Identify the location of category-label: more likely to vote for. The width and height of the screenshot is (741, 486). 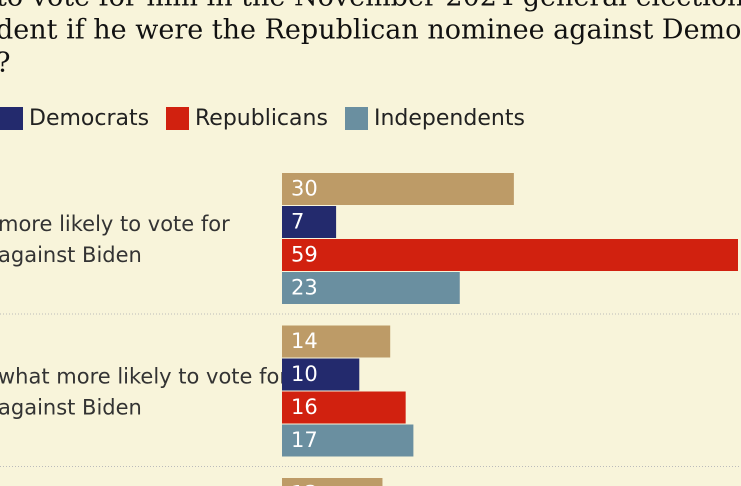
(115, 224).